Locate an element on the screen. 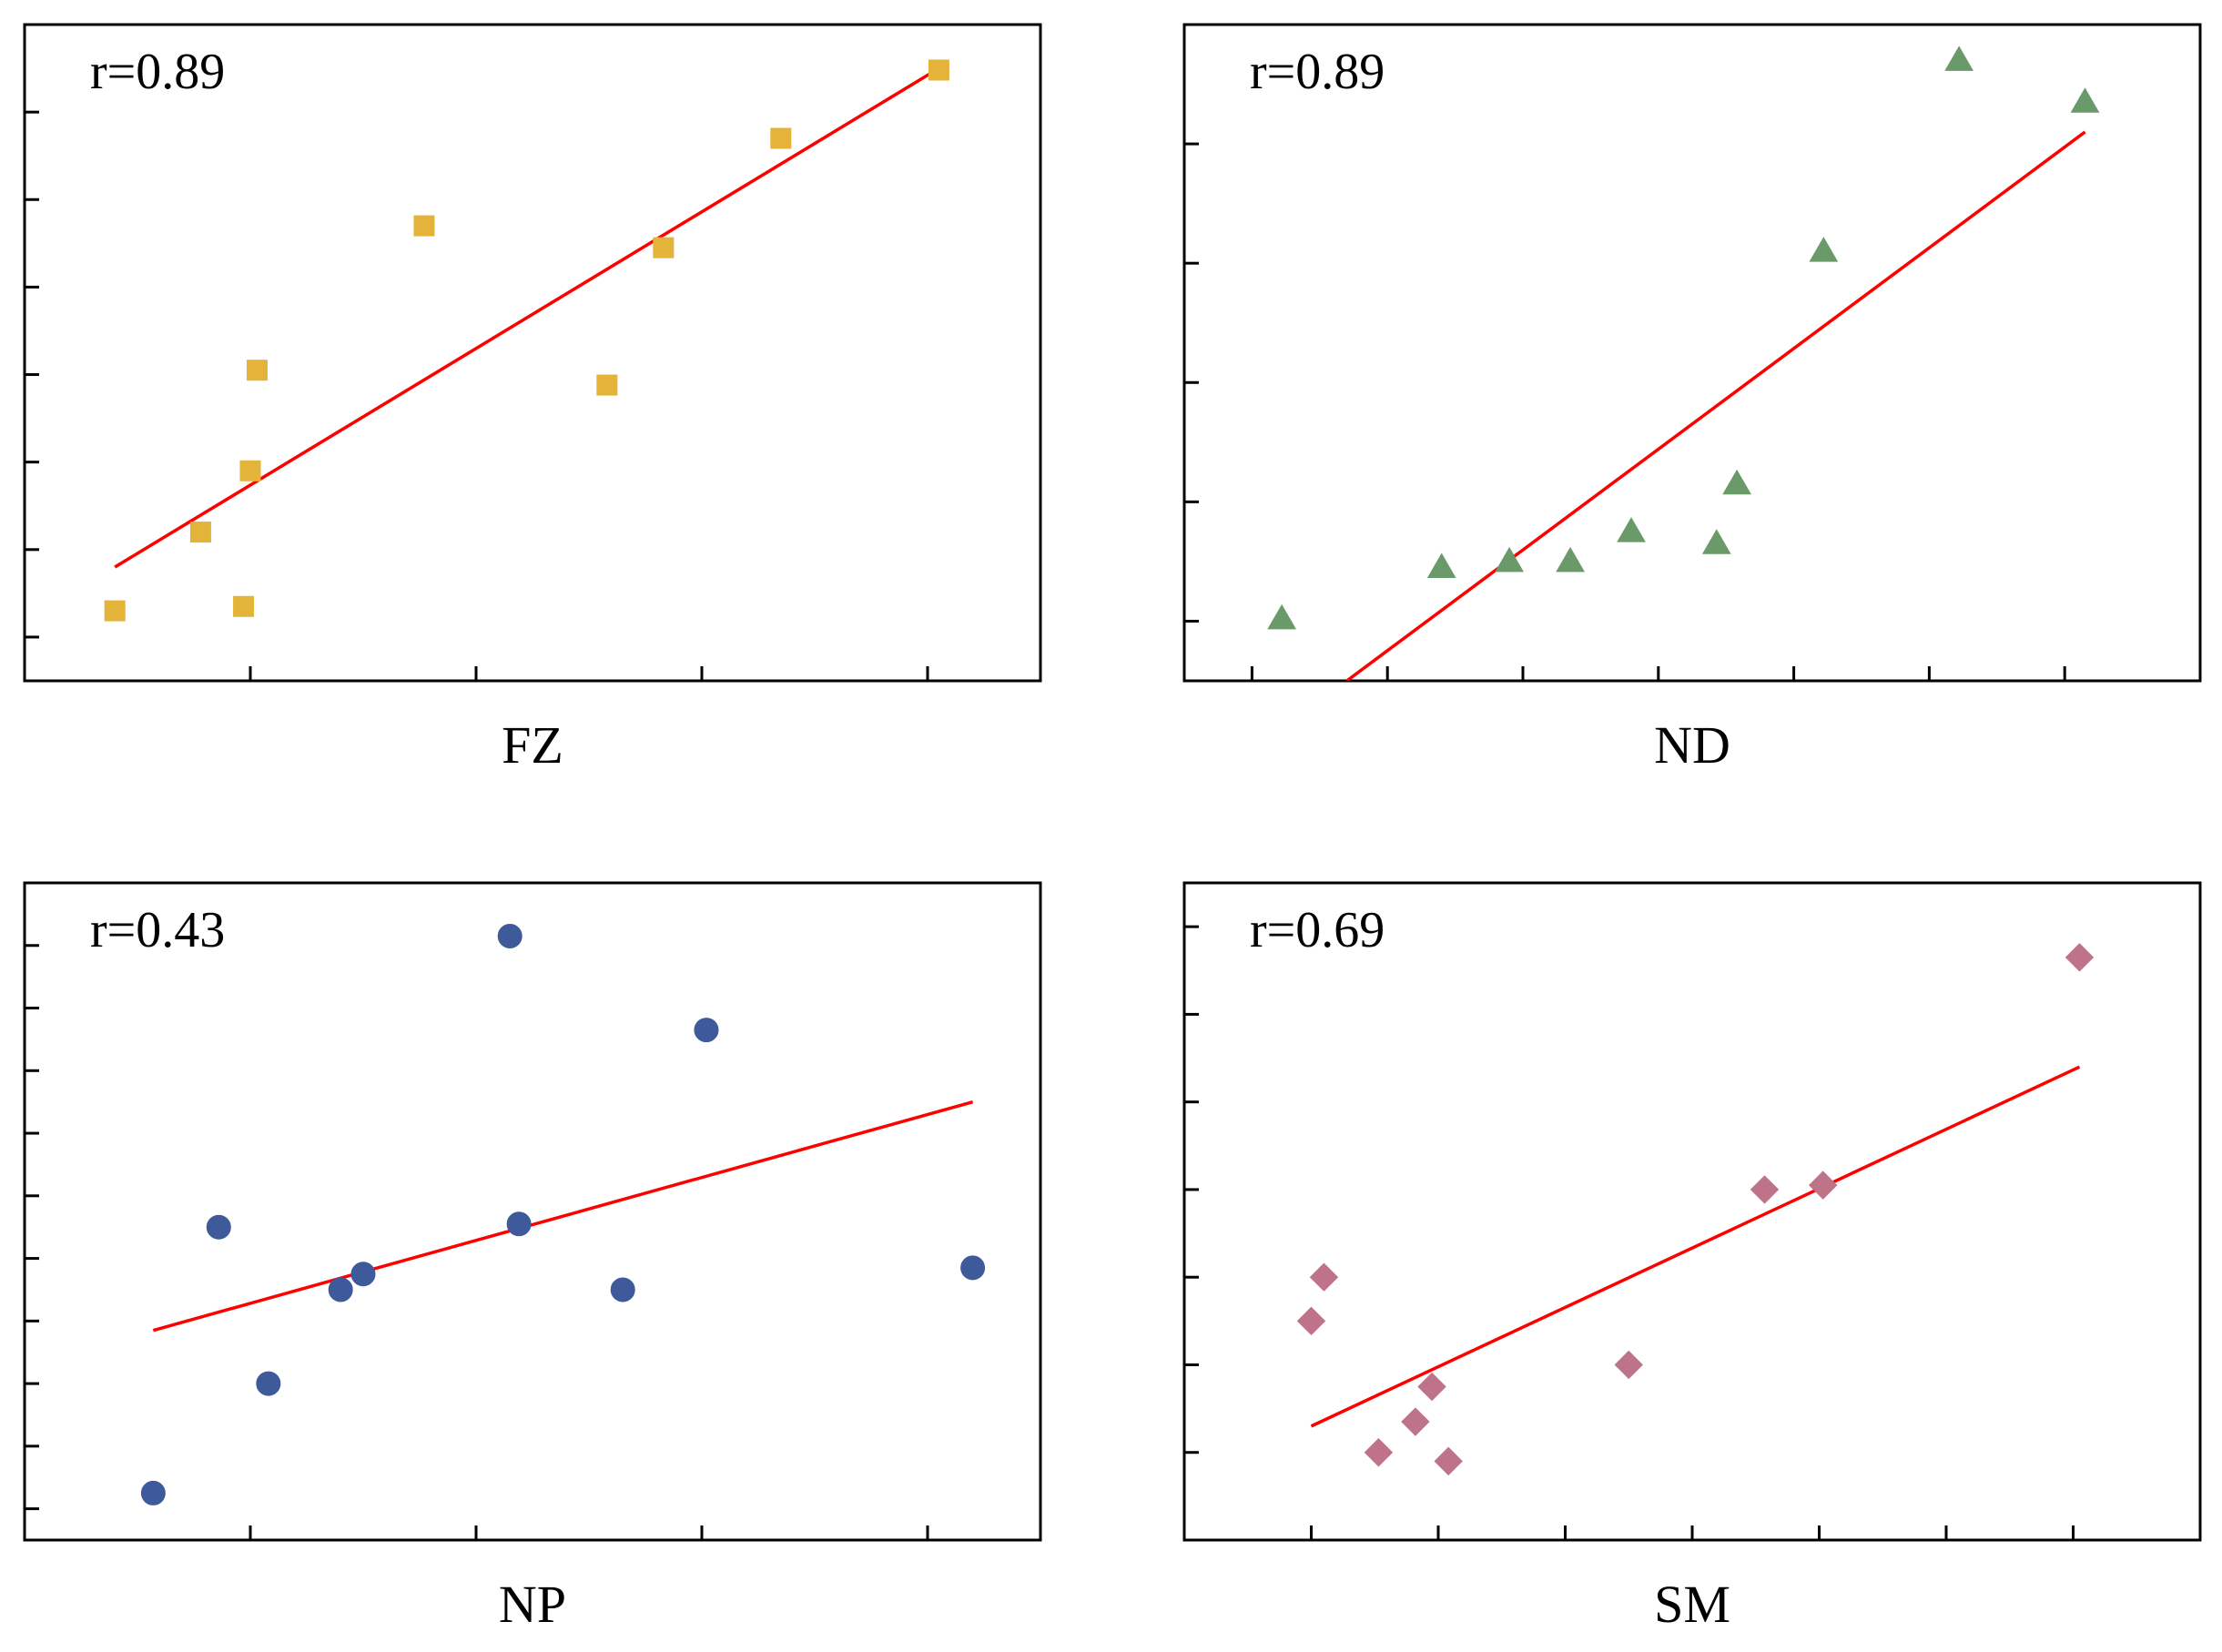  correlation-label: r=0.69 is located at coordinates (1317, 930).